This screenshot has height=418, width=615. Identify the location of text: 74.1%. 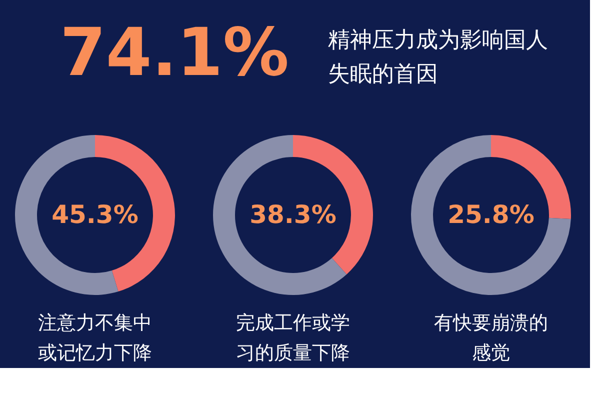
(174, 52).